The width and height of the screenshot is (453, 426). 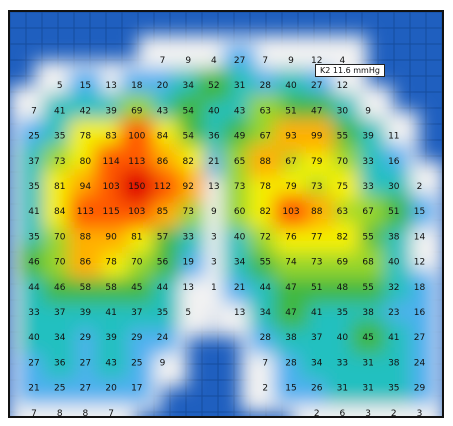 I want to click on sensor-value: 15, so click(x=85, y=86).